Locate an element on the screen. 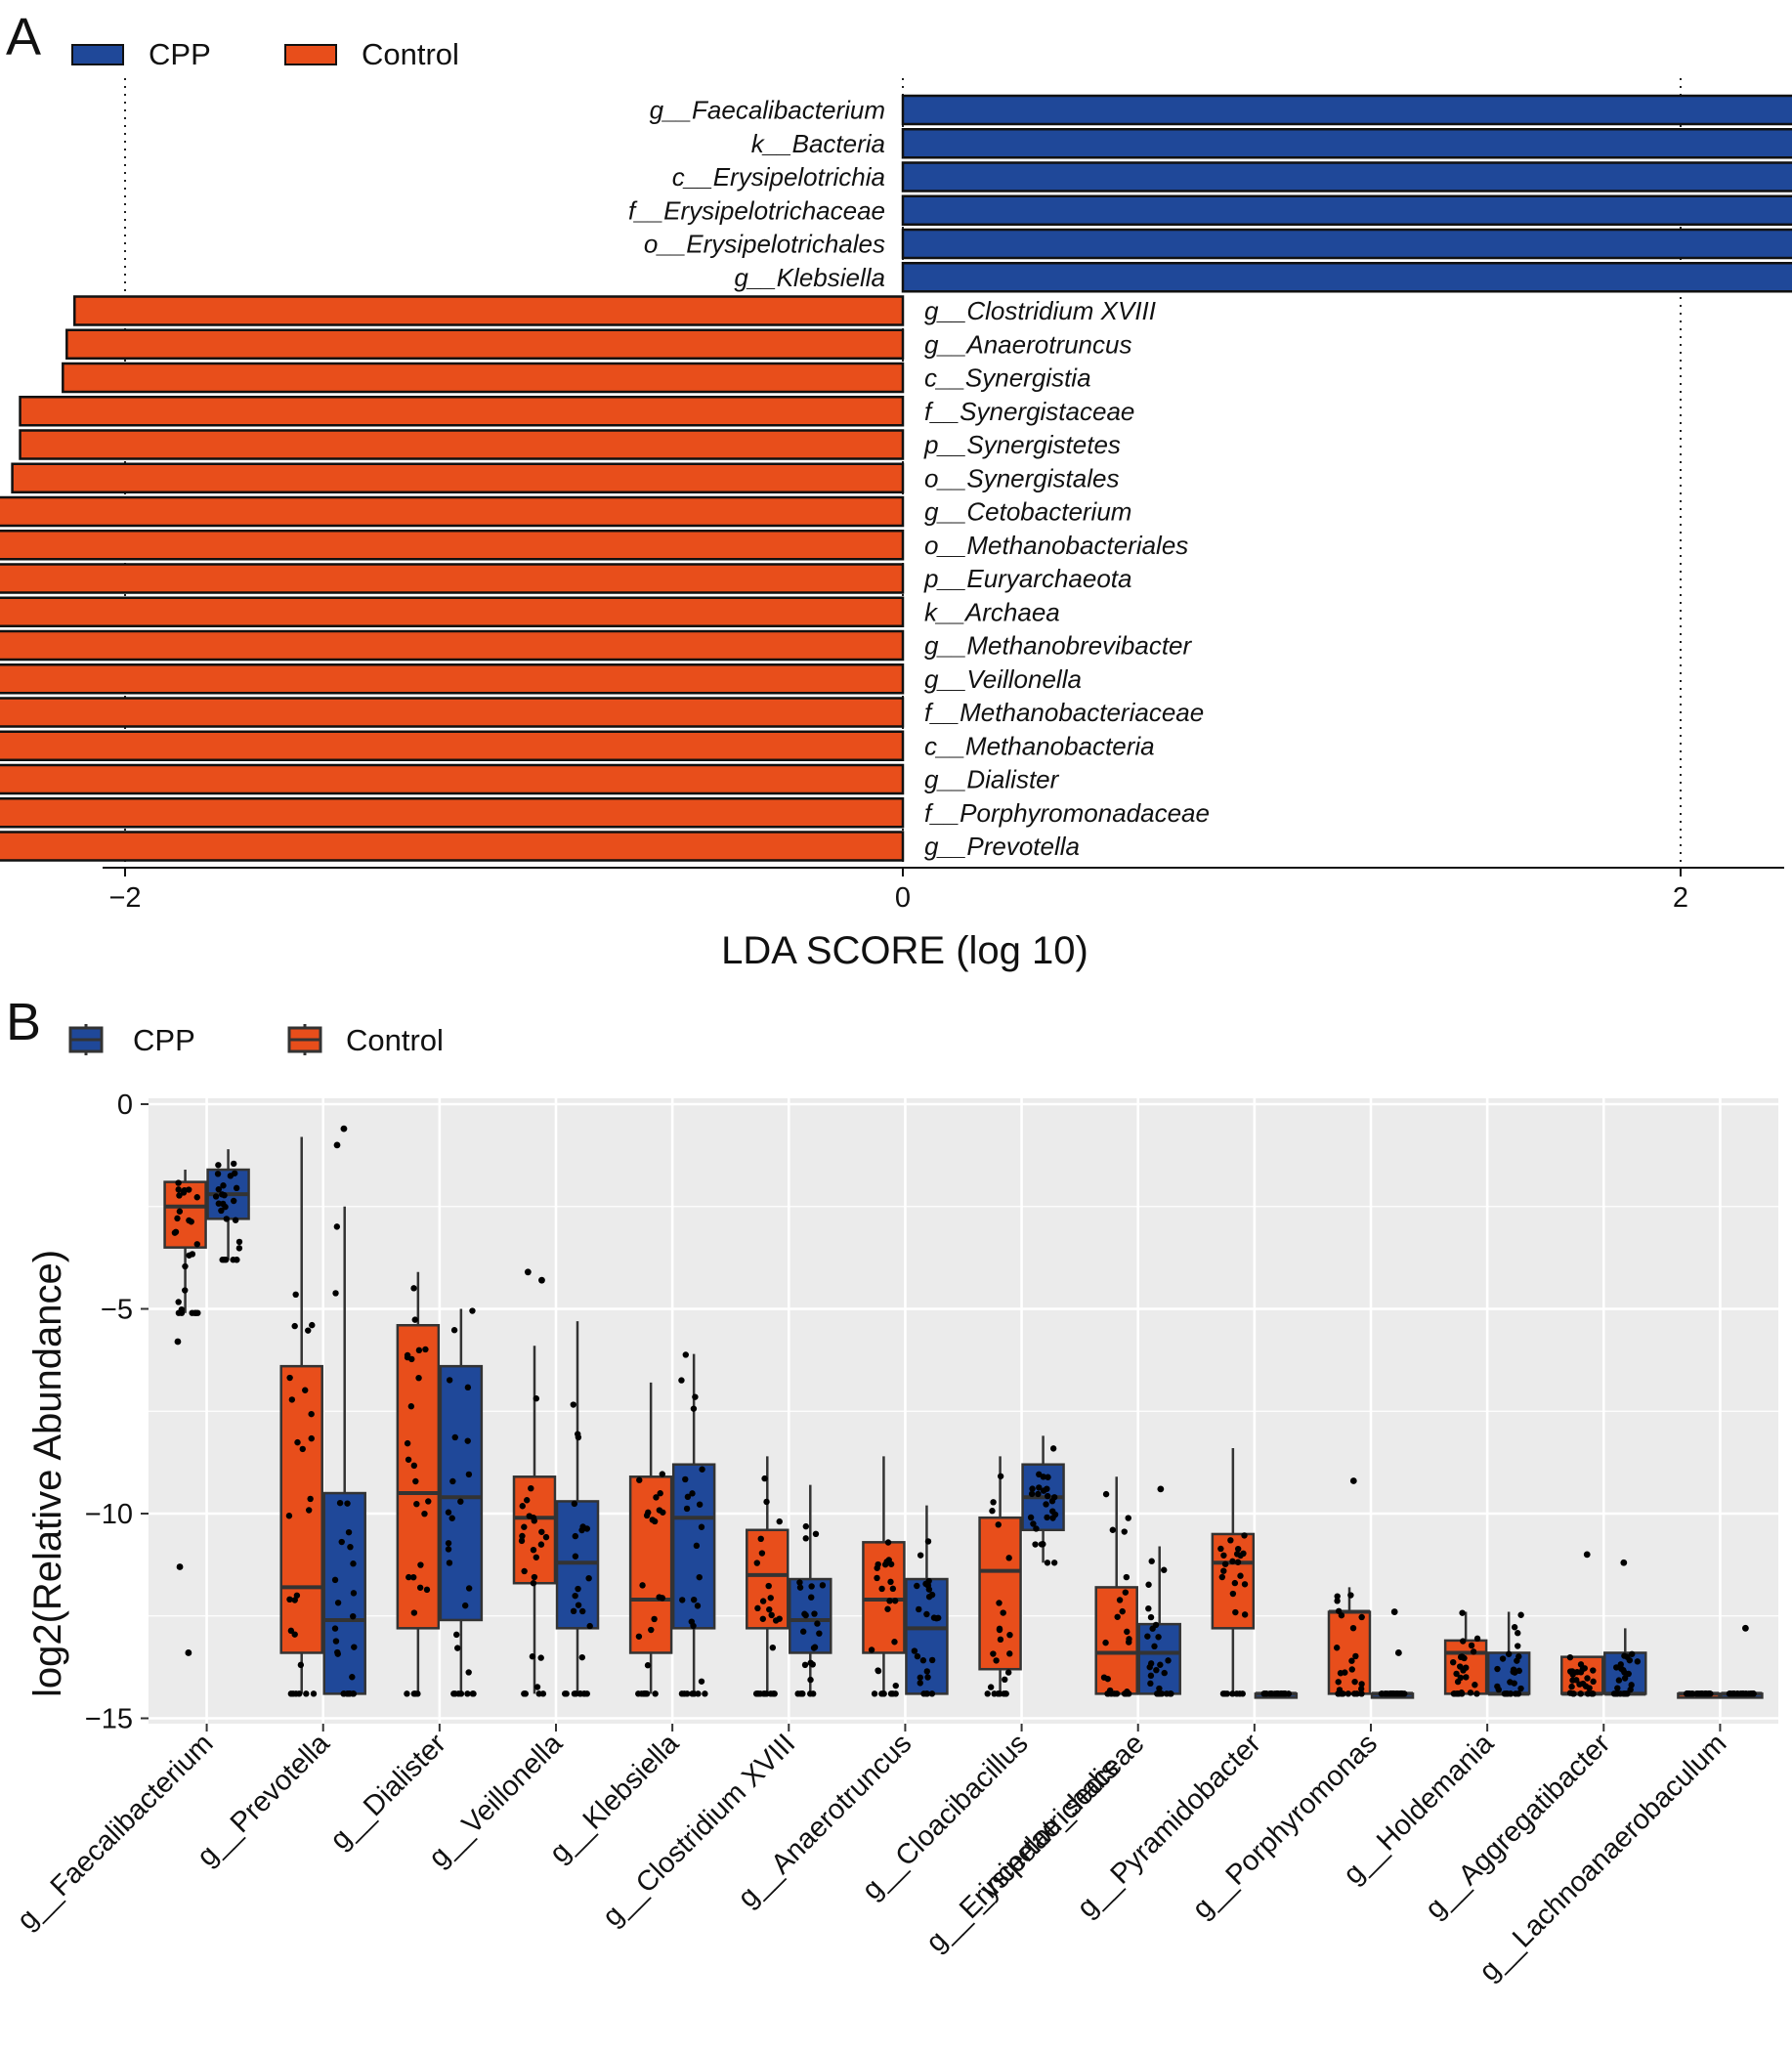 The height and width of the screenshot is (2052, 1792). legend-a-cpp-label: CPP is located at coordinates (180, 54).